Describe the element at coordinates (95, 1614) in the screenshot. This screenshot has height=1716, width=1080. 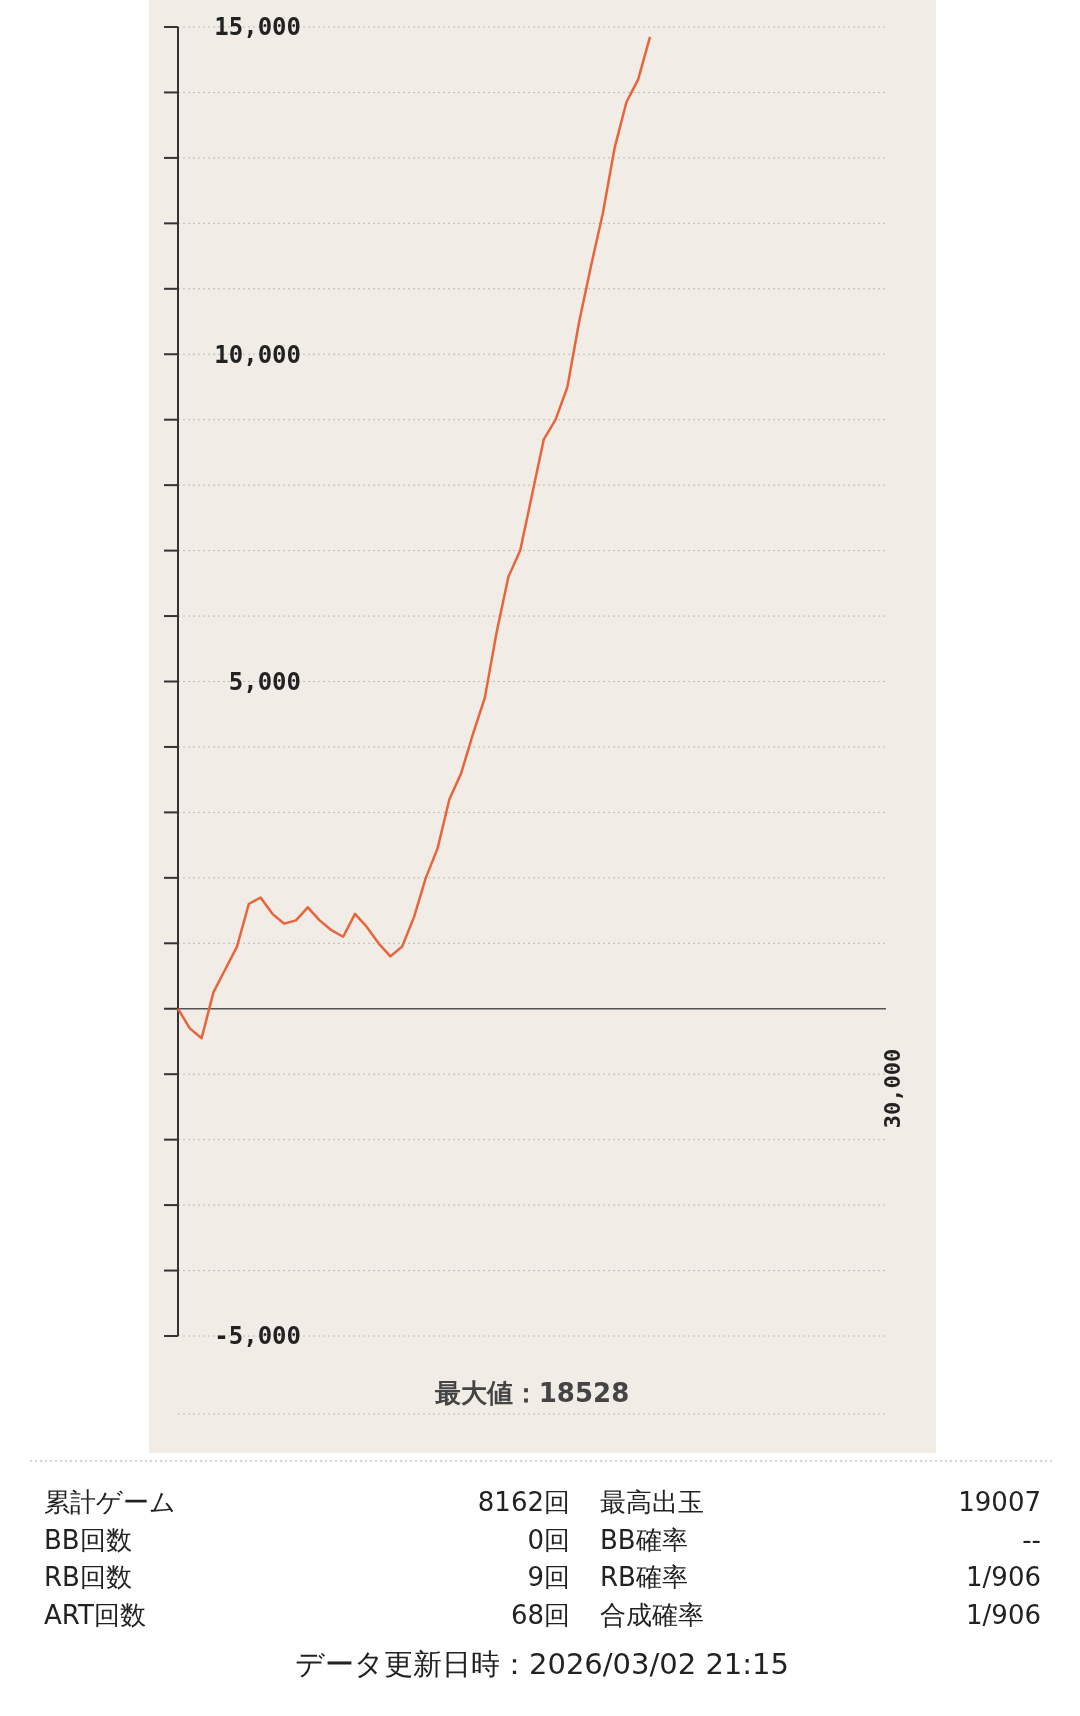
I see `text: ART回数` at that location.